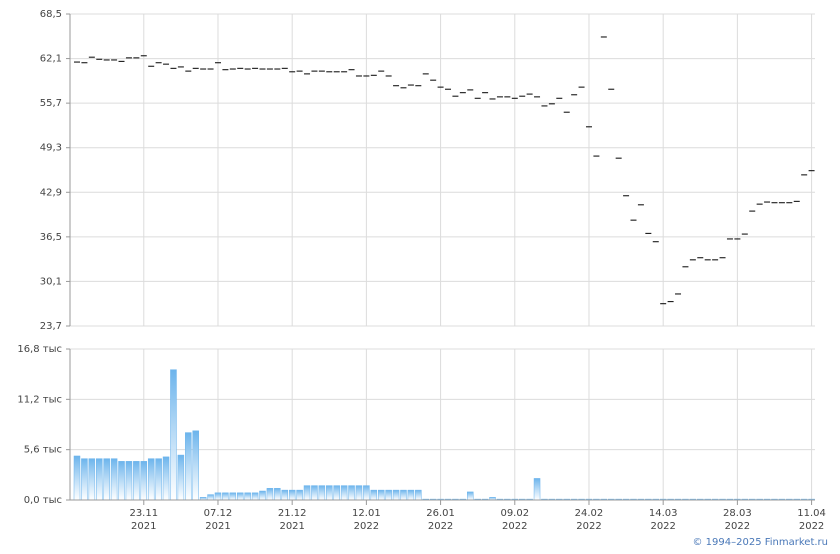 The width and height of the screenshot is (840, 554). What do you see at coordinates (51, 326) in the screenshot?
I see `y-tick-label: 23,7` at bounding box center [51, 326].